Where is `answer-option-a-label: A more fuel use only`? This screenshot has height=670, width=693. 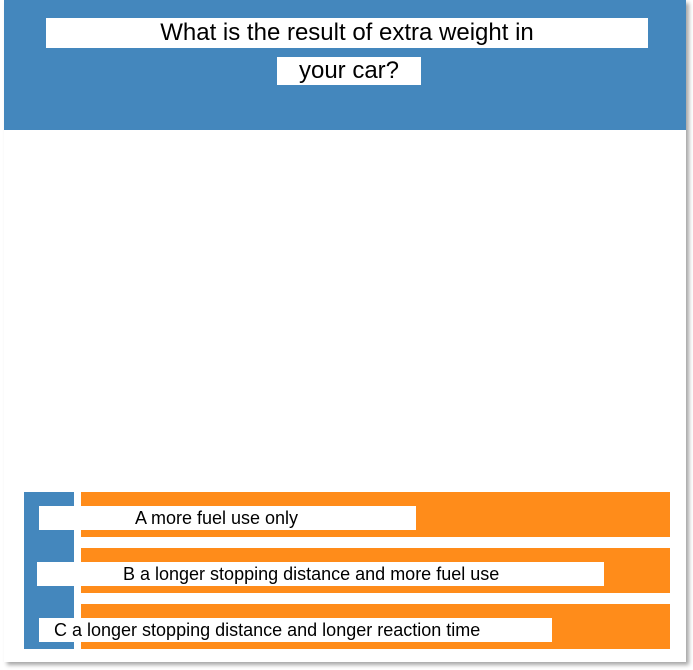
answer-option-a-label: A more fuel use only is located at coordinates (227, 518).